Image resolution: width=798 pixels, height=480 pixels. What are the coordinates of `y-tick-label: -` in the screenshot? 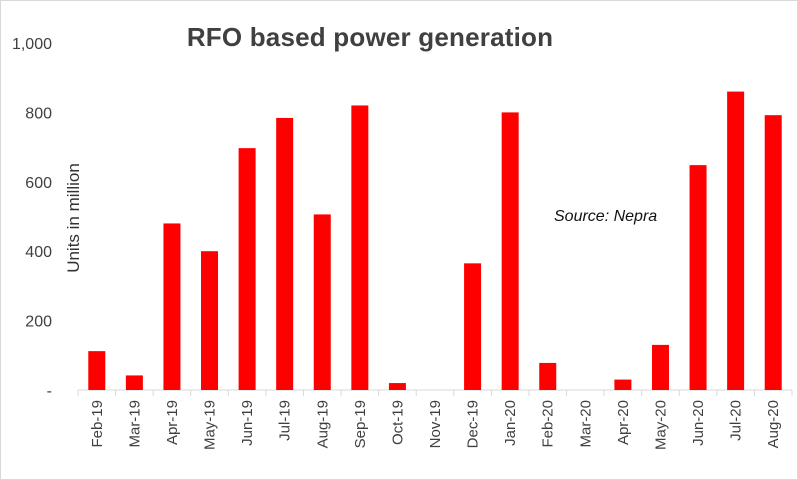 It's located at (49, 391).